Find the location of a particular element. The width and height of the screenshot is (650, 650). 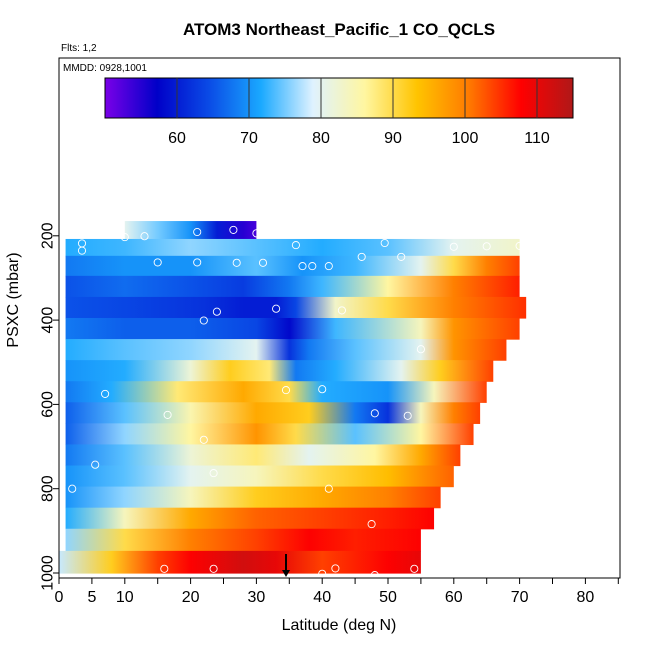

x-tick-label: 40 is located at coordinates (322, 597).